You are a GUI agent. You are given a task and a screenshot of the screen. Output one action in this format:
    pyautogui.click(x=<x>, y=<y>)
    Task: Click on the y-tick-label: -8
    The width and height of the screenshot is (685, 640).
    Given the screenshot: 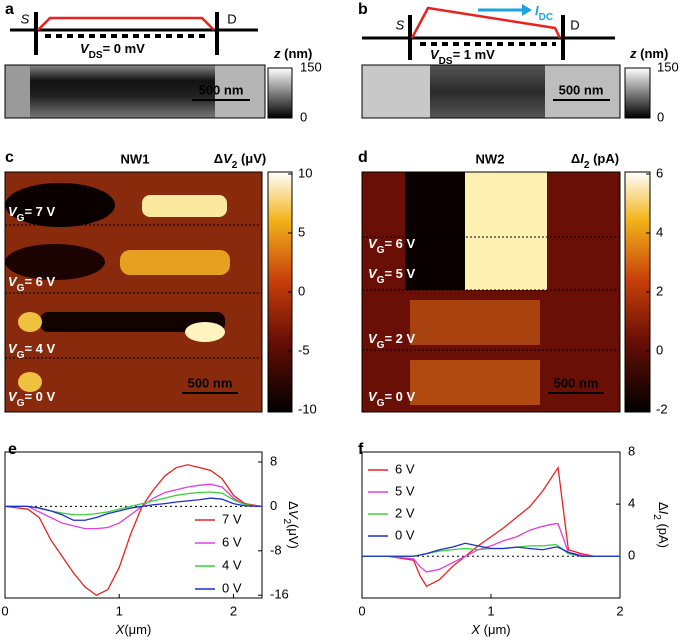 What is the action you would take?
    pyautogui.click(x=276, y=549)
    